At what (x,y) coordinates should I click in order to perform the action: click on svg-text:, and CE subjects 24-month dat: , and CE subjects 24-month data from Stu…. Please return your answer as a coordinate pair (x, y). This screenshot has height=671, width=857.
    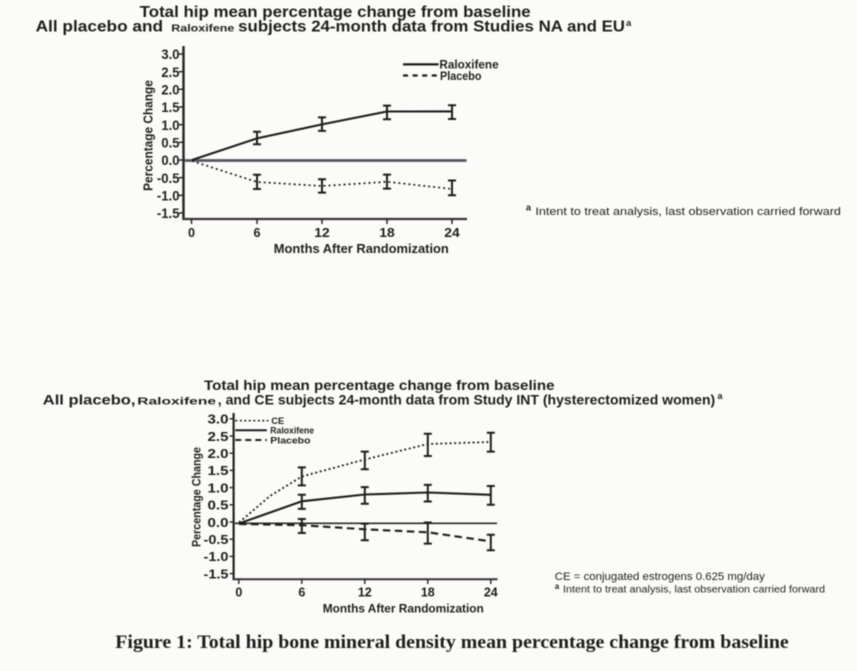
    Looking at the image, I should click on (466, 400).